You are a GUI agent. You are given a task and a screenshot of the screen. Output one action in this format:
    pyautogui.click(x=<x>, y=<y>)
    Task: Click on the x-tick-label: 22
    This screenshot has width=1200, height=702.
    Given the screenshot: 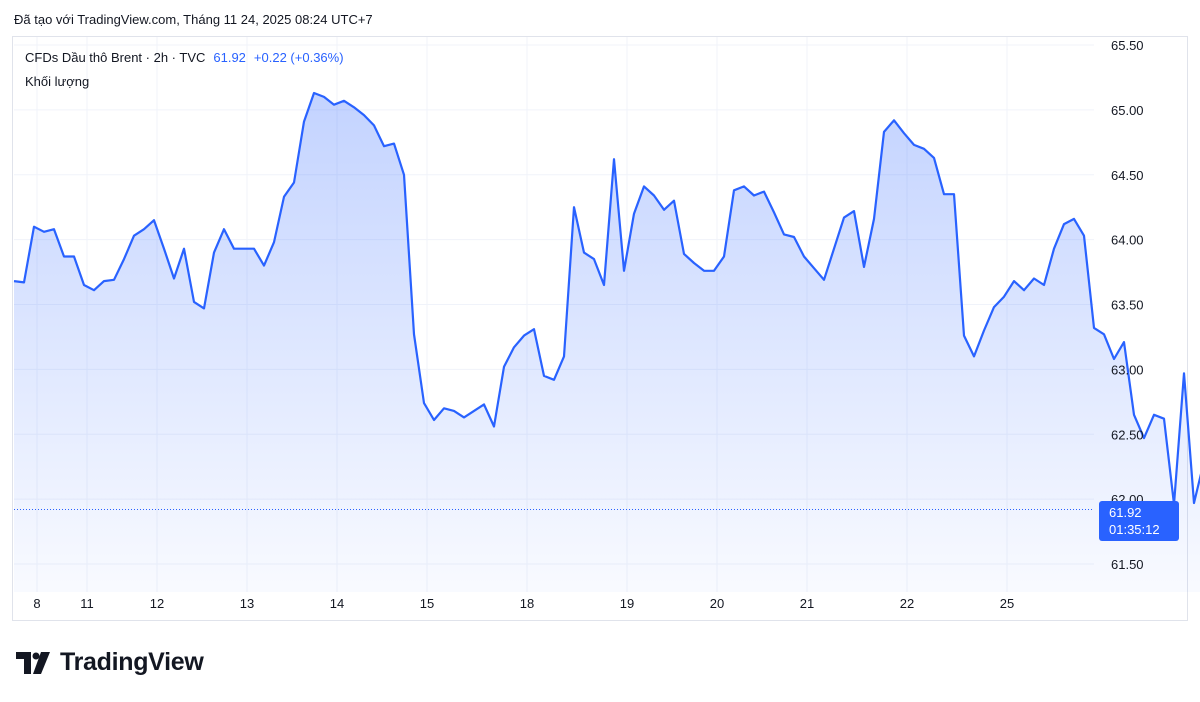 What is the action you would take?
    pyautogui.click(x=907, y=603)
    